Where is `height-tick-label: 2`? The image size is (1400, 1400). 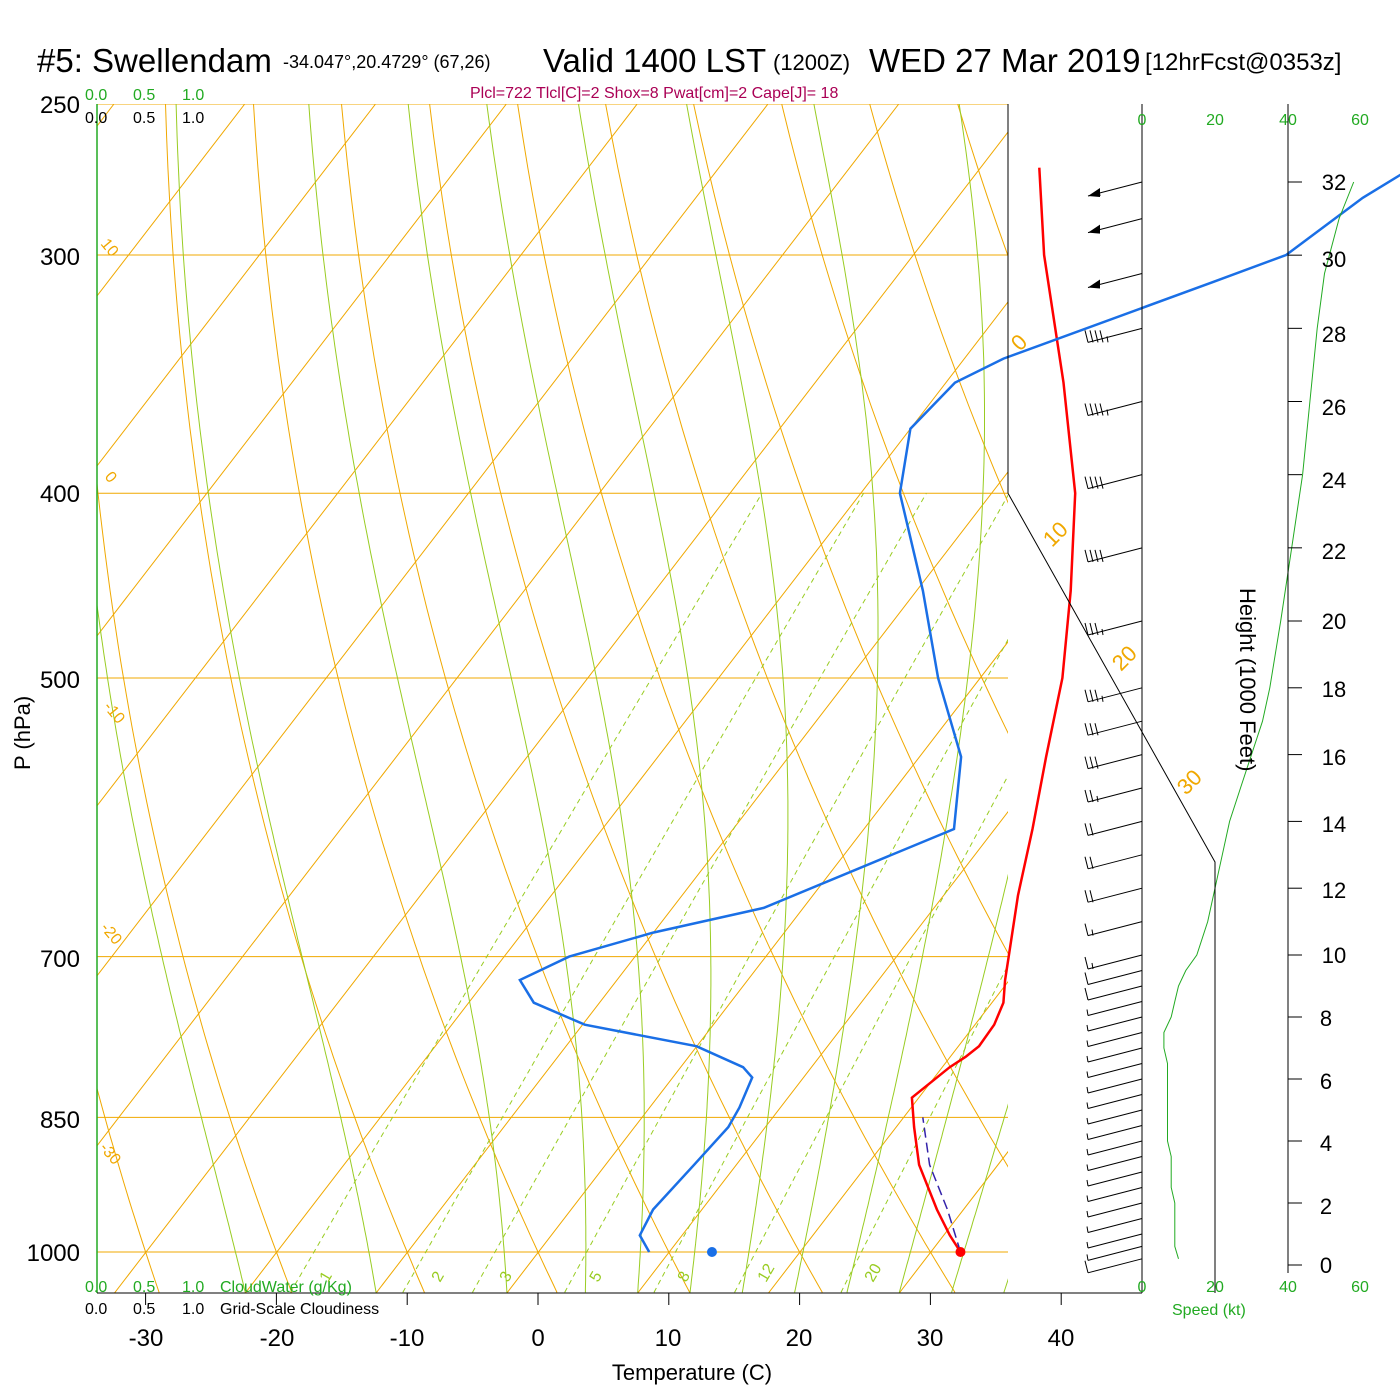
height-tick-label: 2 is located at coordinates (1326, 1206).